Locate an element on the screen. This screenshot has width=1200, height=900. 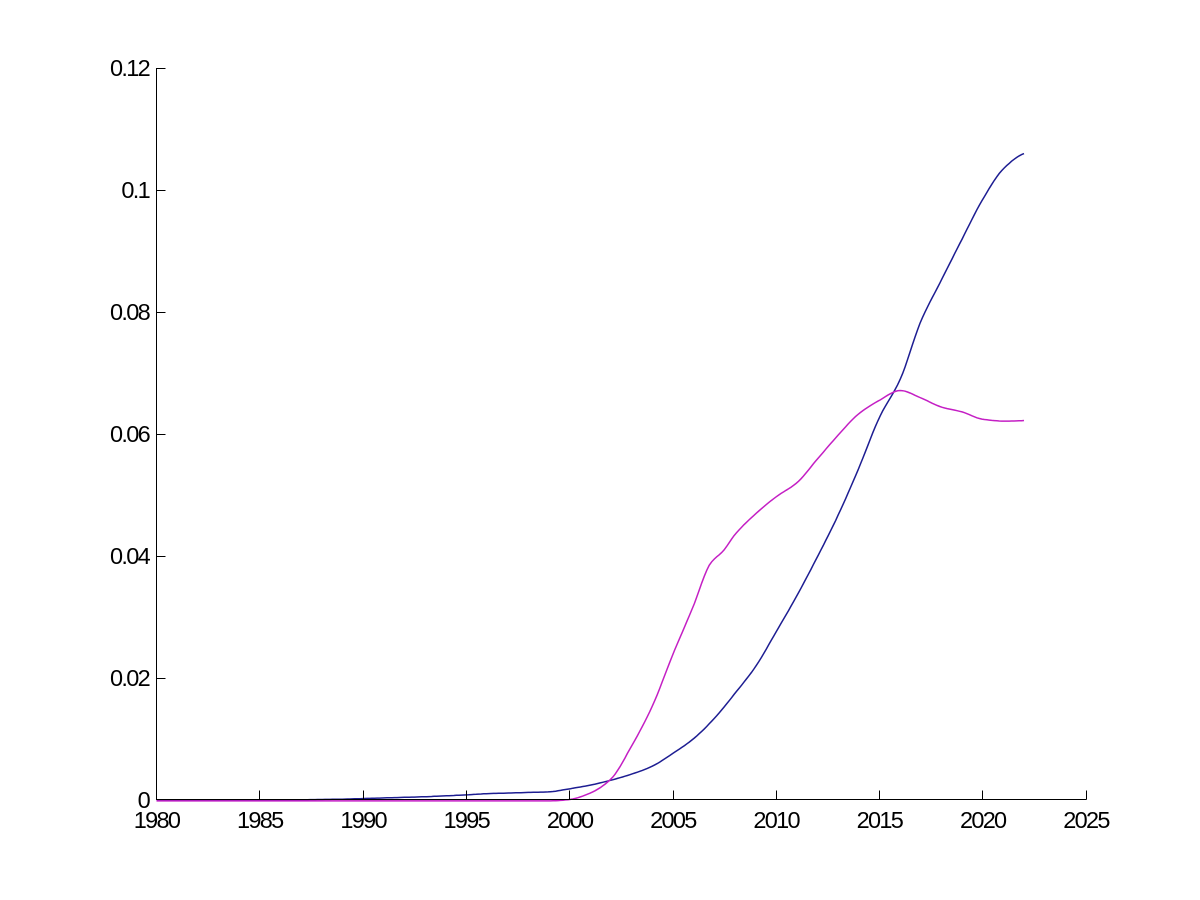
svg-text: 2010 is located at coordinates (776, 820).